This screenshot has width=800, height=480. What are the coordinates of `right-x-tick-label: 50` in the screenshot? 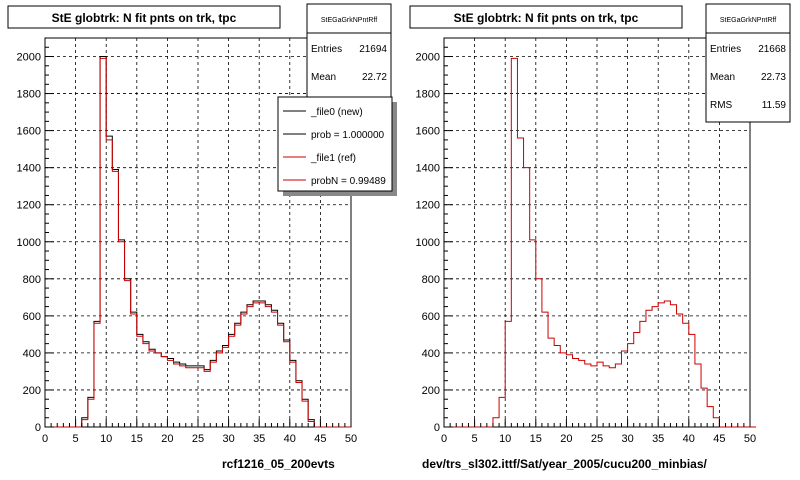 It's located at (750, 439).